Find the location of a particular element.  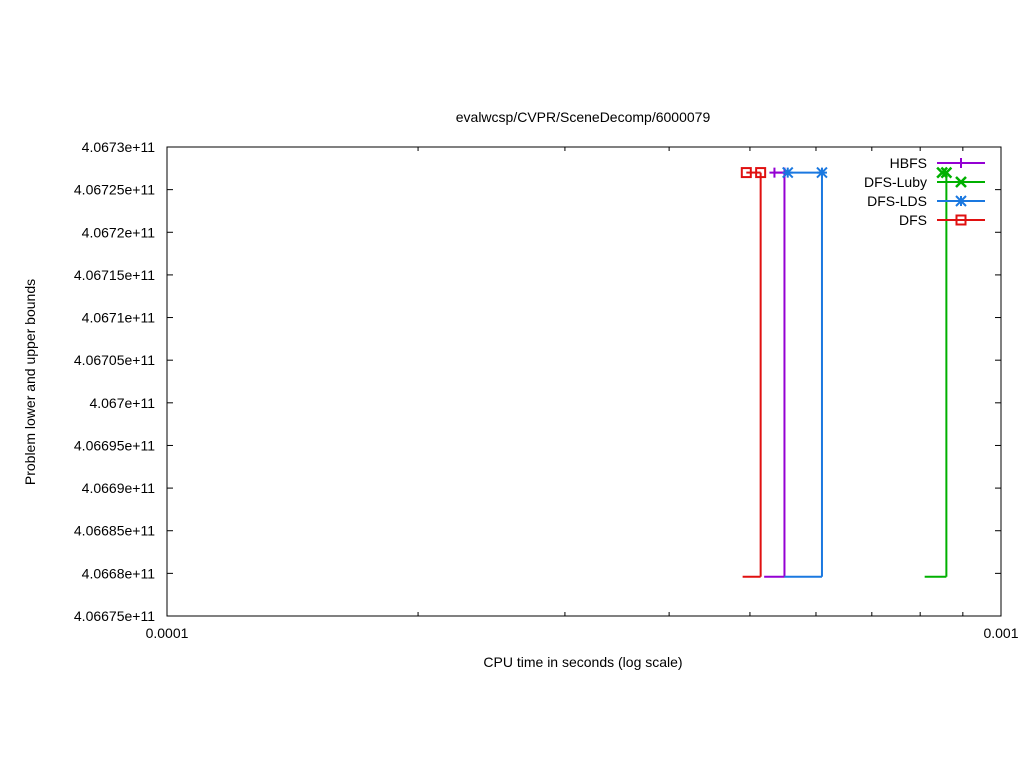

y-tick-label: 4.06705e+11 is located at coordinates (114, 360).